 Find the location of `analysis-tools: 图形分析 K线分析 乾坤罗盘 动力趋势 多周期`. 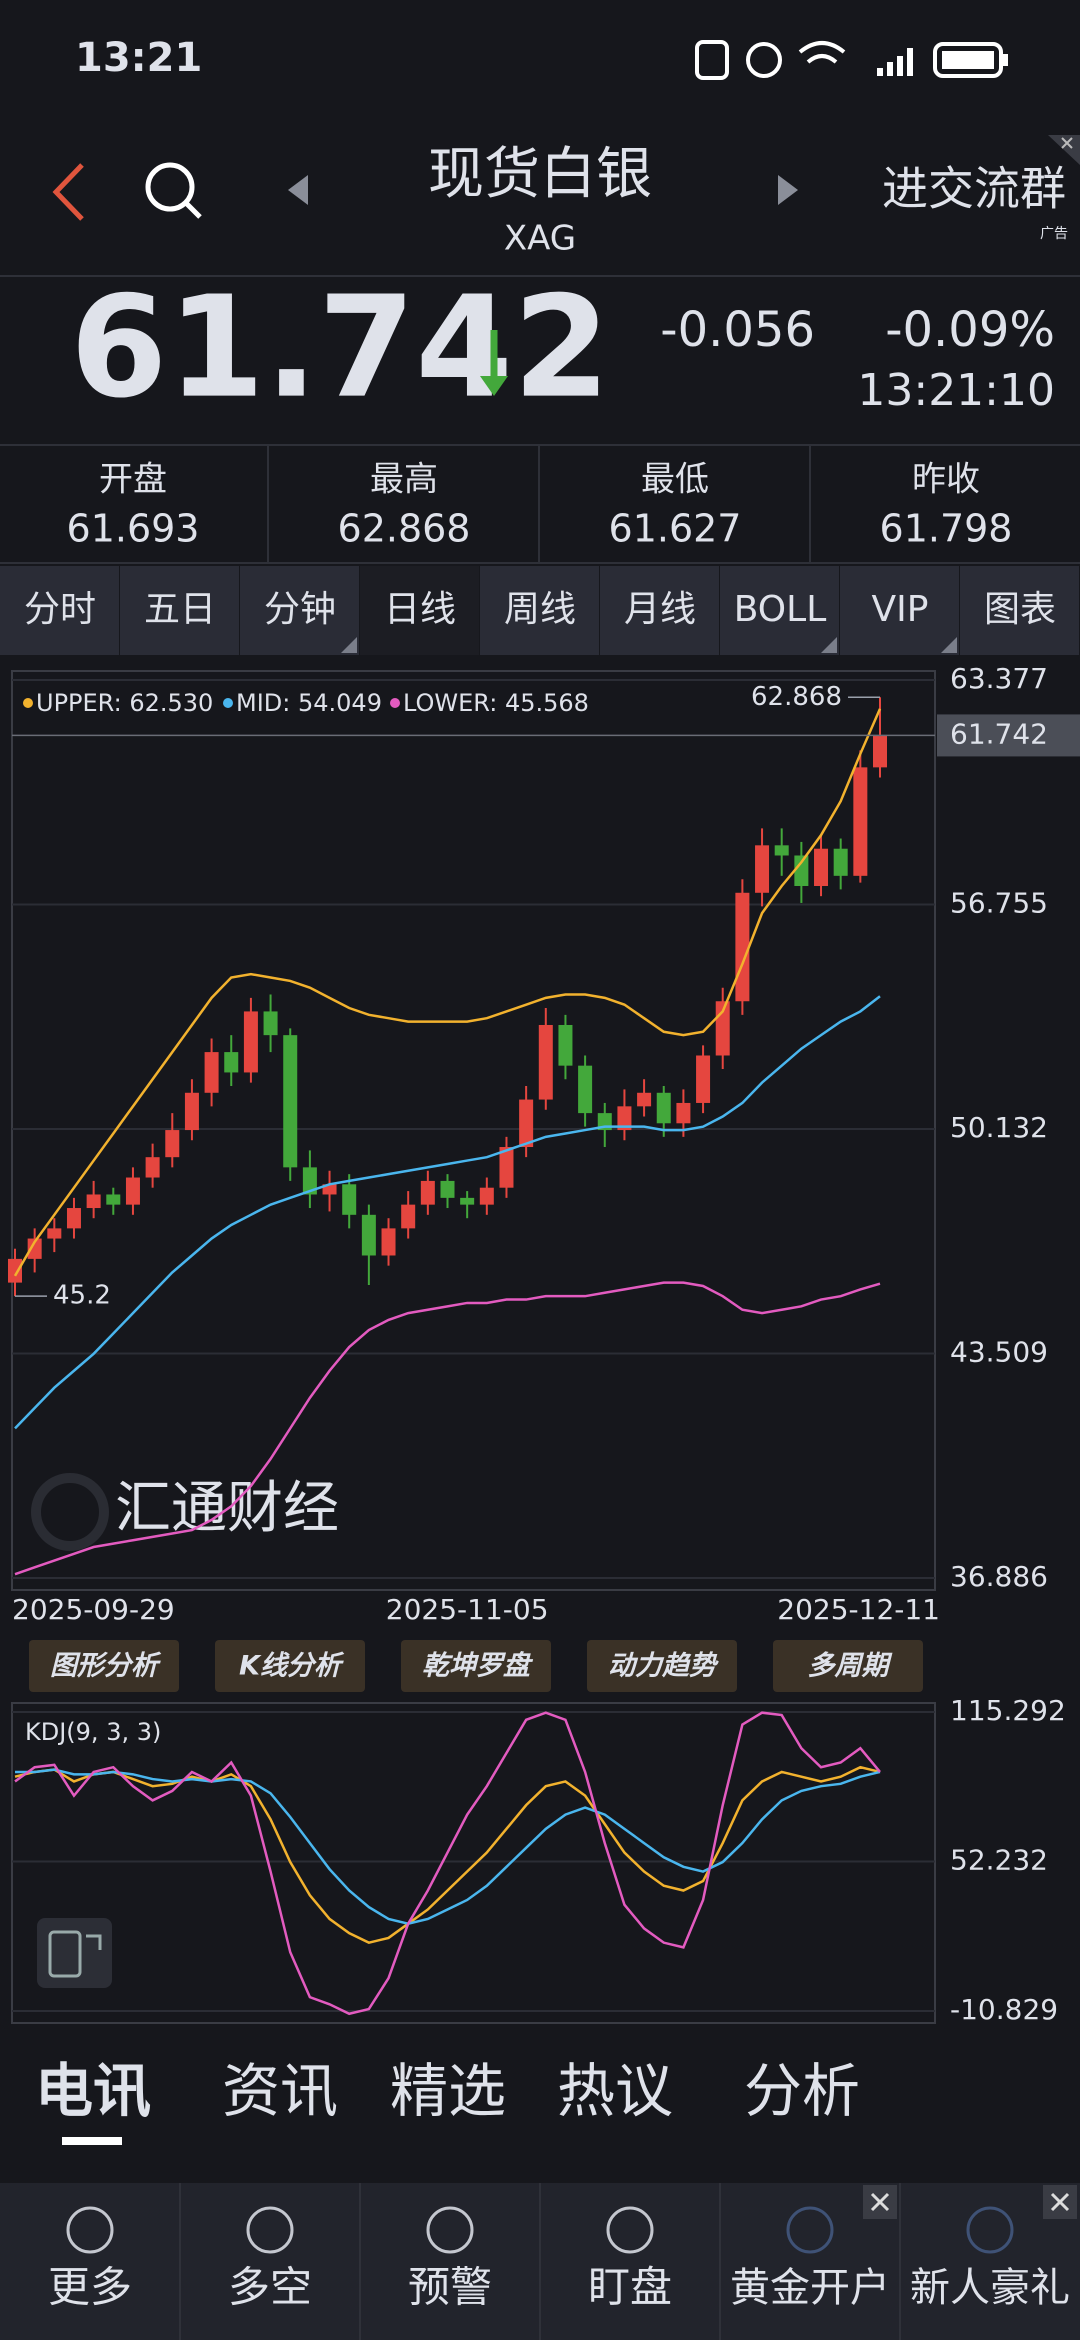

analysis-tools: 图形分析 K线分析 乾坤罗盘 动力趋势 多周期 is located at coordinates (476, 1666).